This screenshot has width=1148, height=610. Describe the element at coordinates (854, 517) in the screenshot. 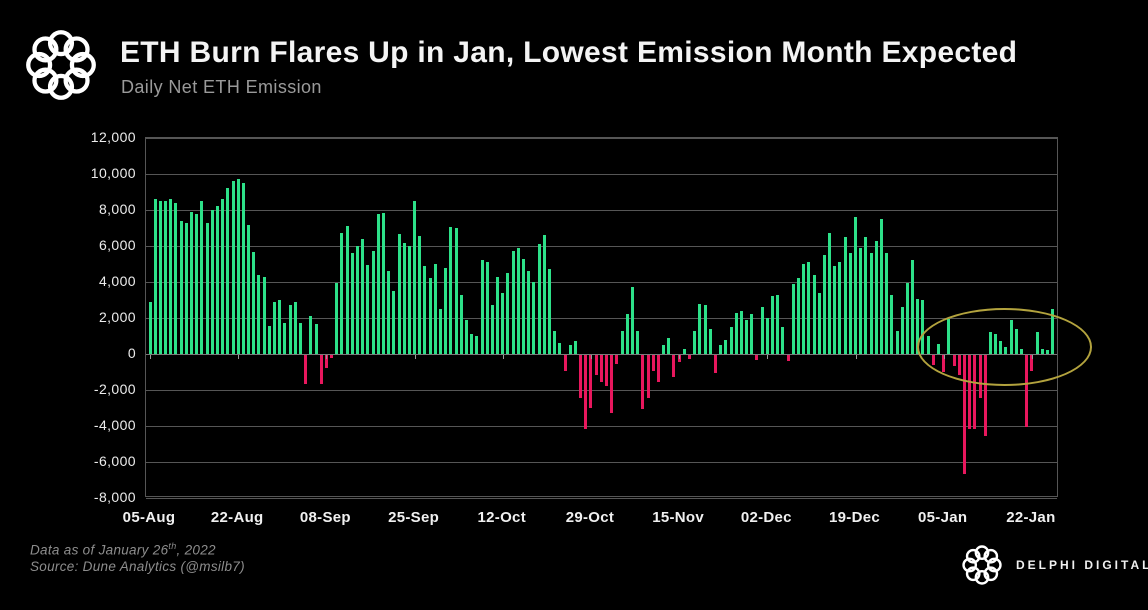

I see `x-axis-tick-label: 19-Dec` at that location.